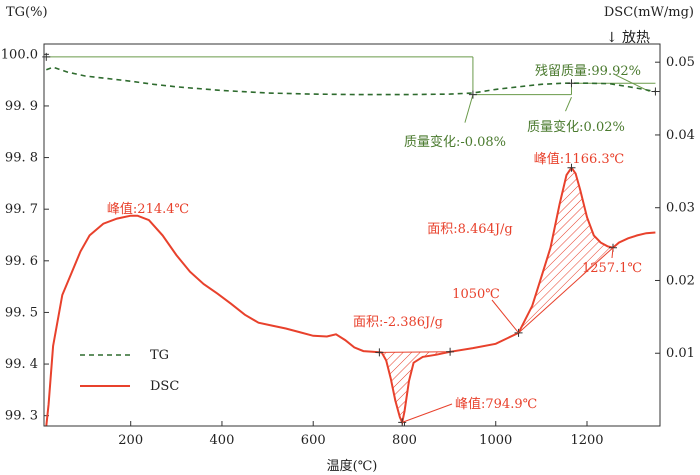 The width and height of the screenshot is (700, 475). I want to click on y-right-tick-label: 0.01, so click(680, 353).